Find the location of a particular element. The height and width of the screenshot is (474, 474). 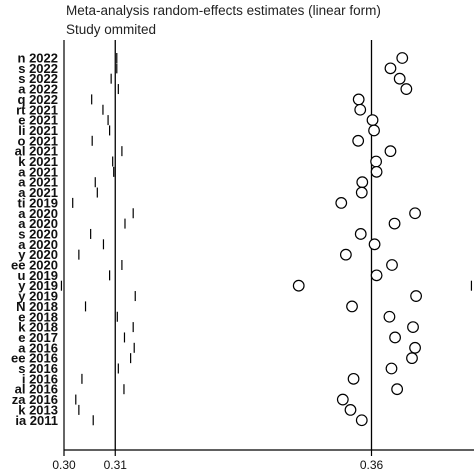

study-label: e 2017 is located at coordinates (38, 337).